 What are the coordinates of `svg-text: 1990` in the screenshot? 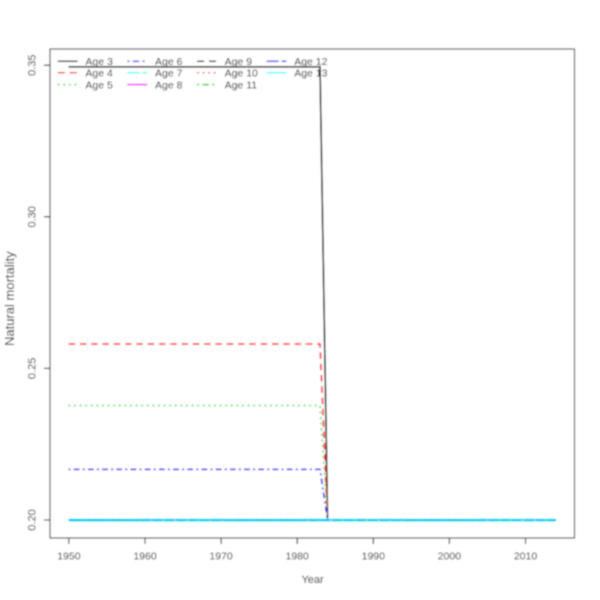 It's located at (374, 557).